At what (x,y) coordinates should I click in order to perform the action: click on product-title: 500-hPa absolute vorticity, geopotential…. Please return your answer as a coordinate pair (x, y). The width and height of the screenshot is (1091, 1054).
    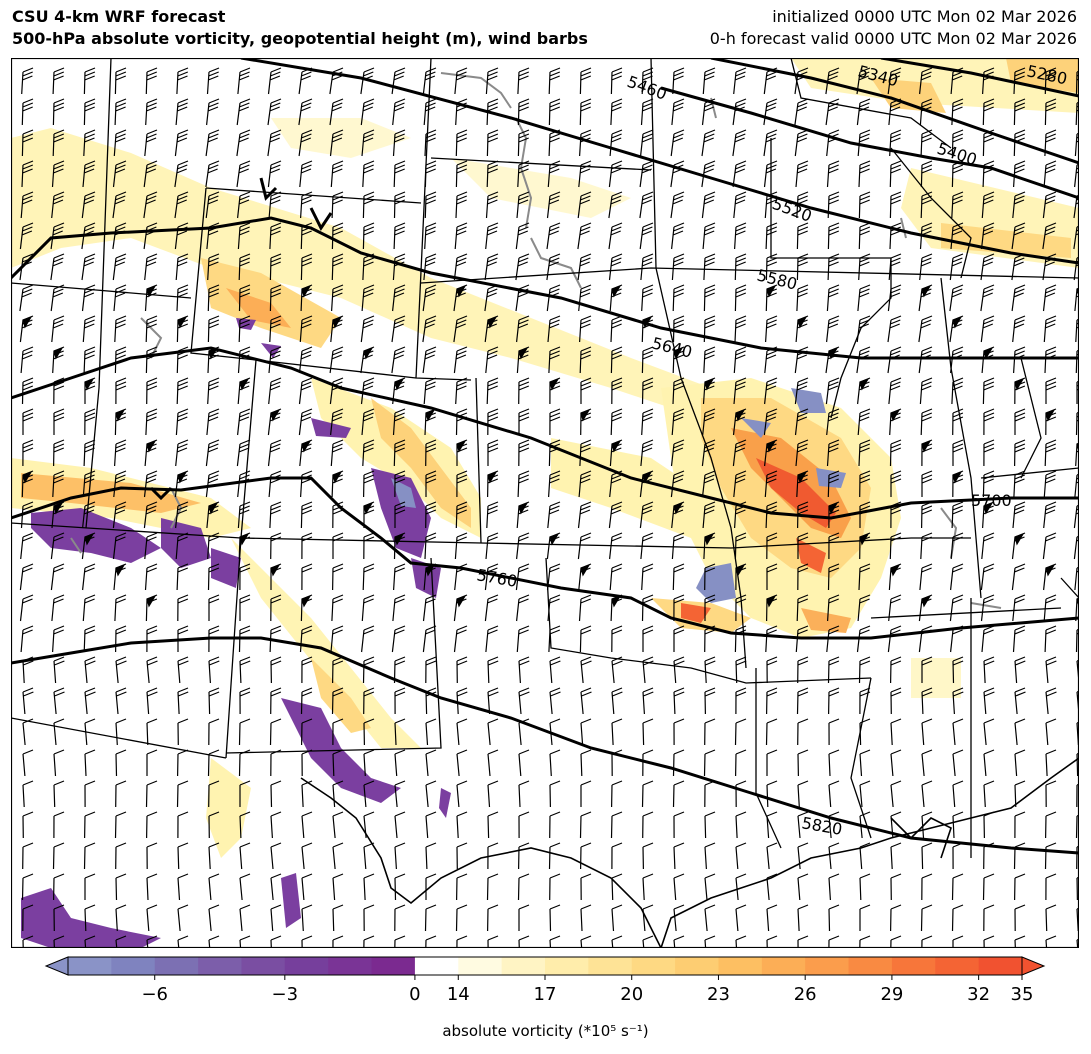
    Looking at the image, I should click on (300, 38).